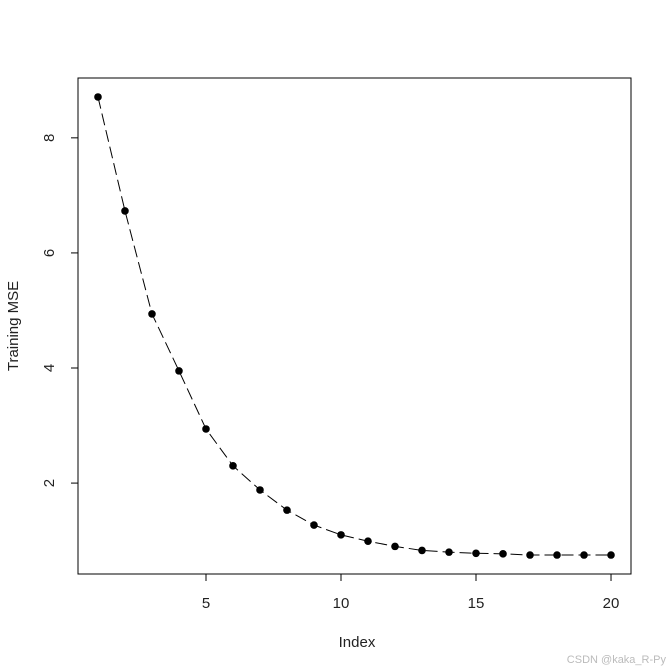 The image size is (672, 672). Describe the element at coordinates (49, 253) in the screenshot. I see `y-tick-label: 6` at that location.